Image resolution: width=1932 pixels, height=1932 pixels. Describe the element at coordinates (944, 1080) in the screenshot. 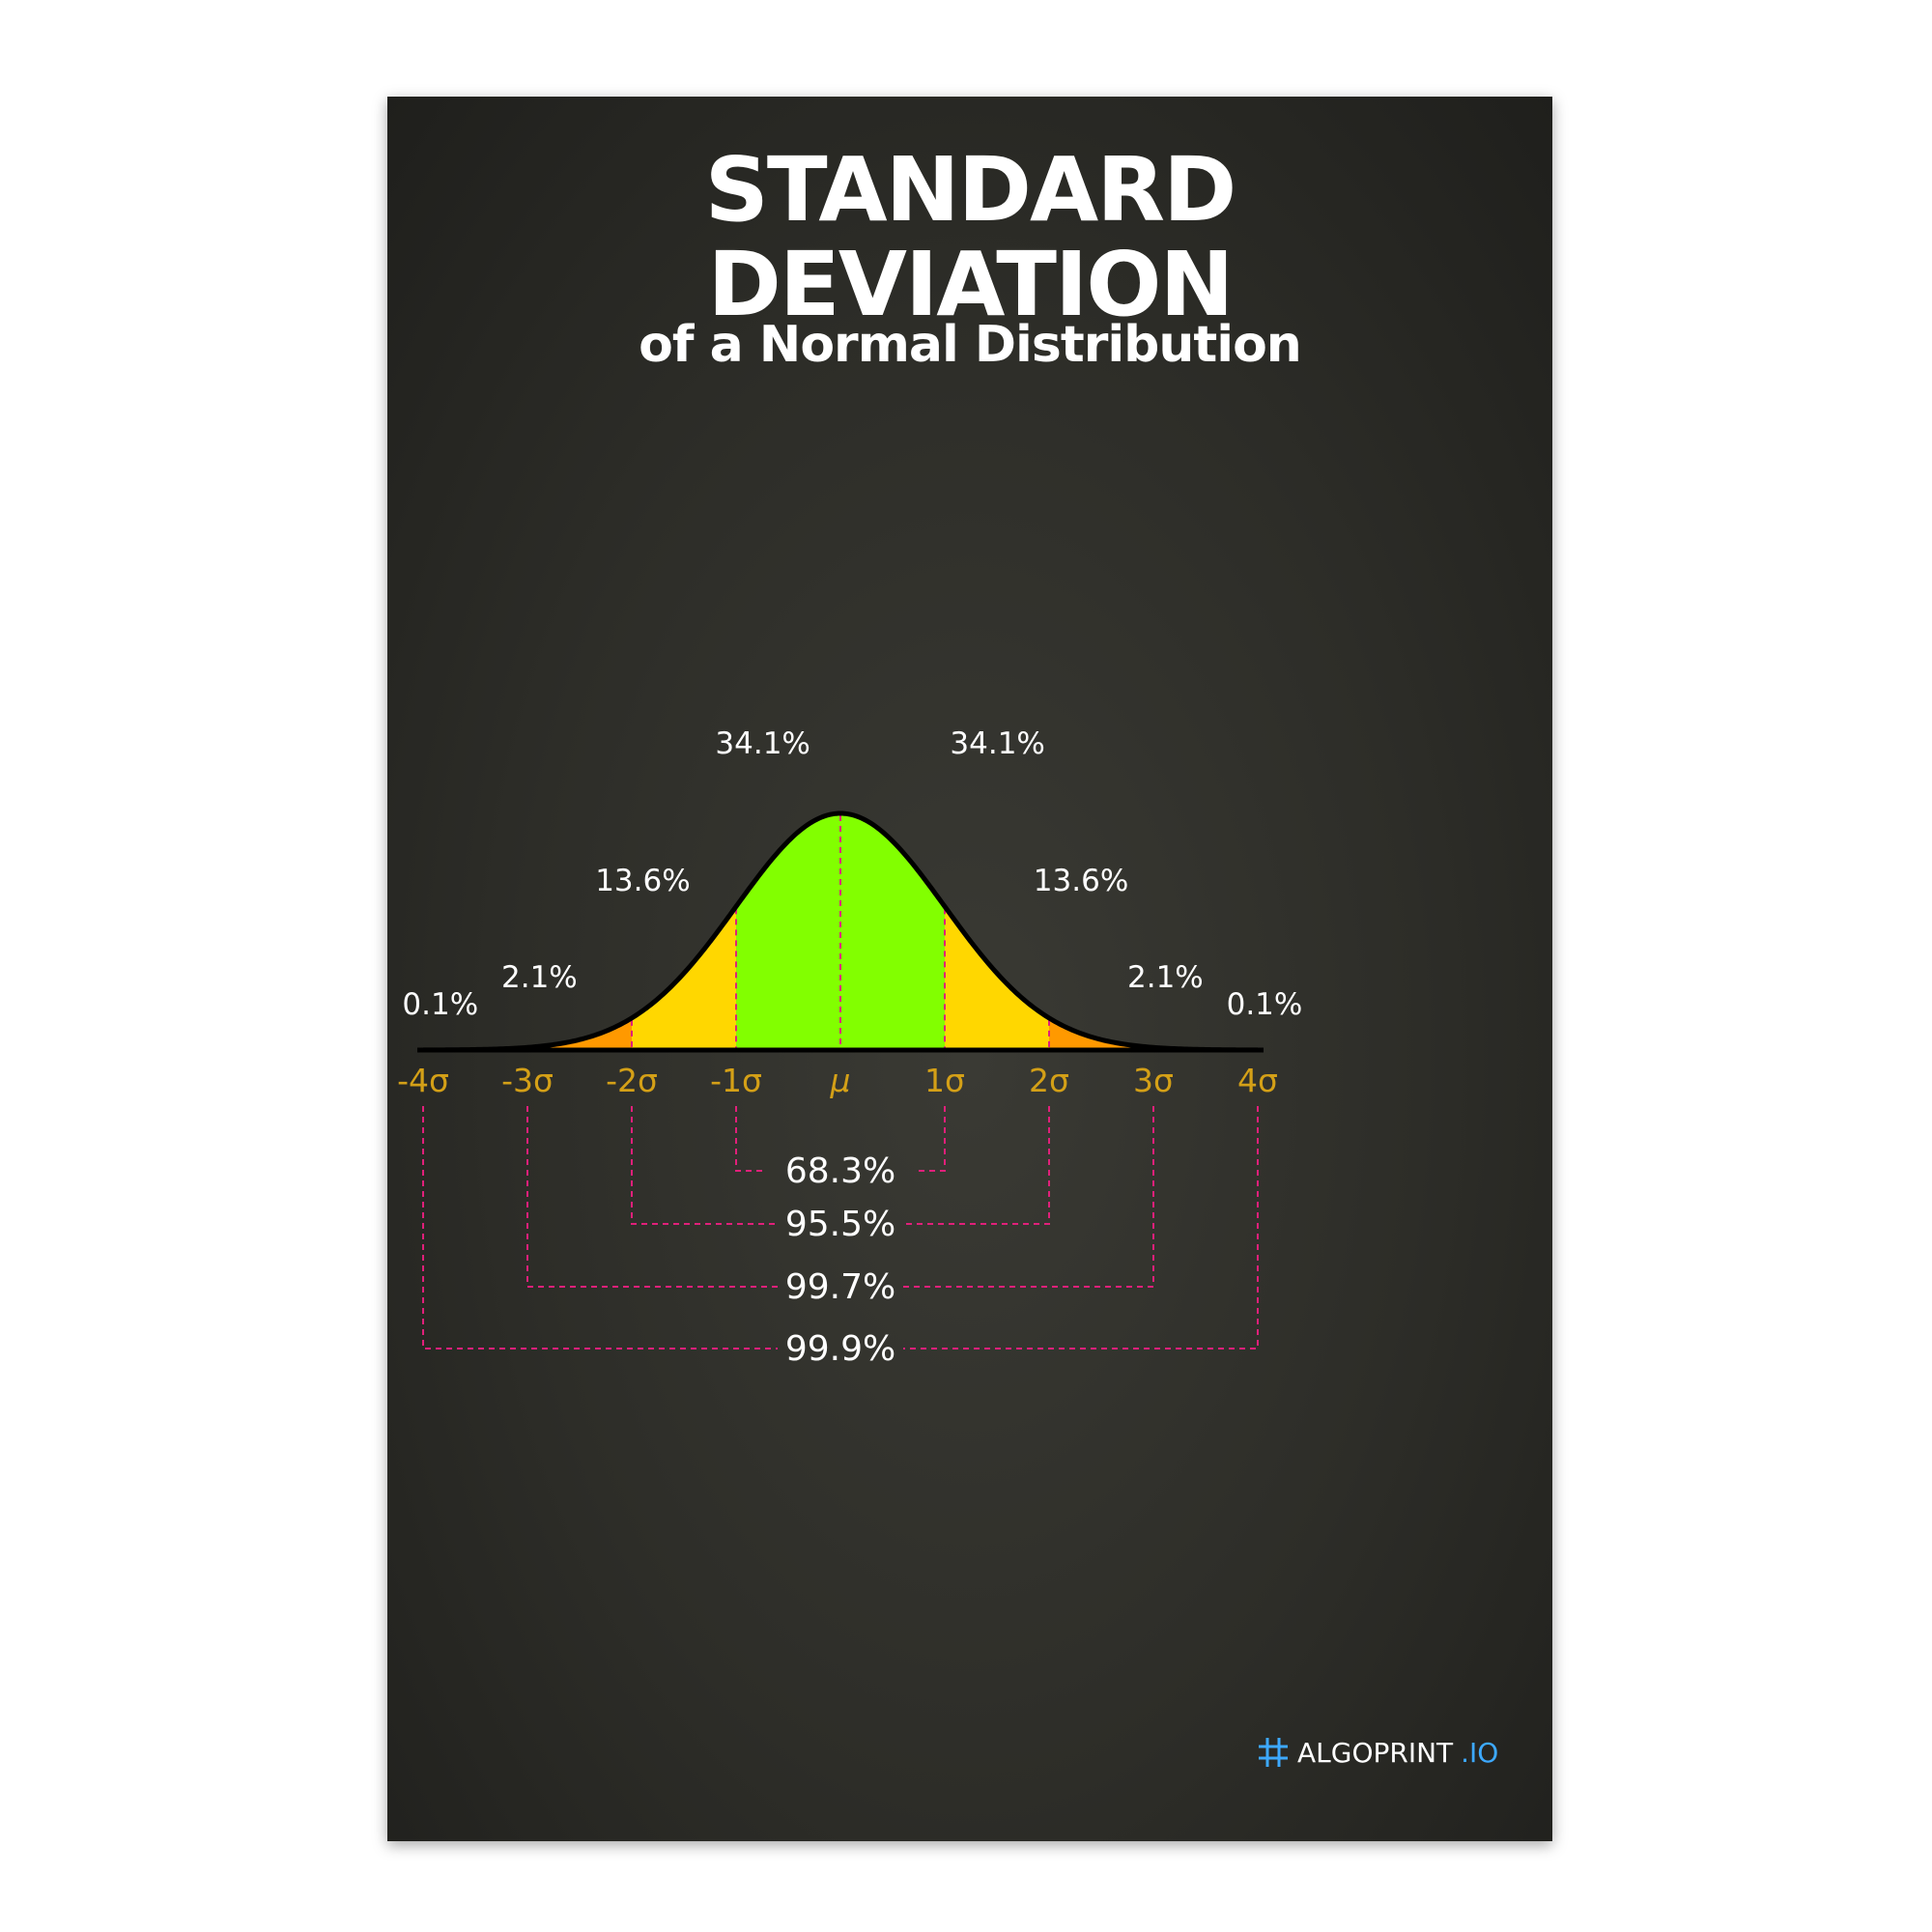

I see `x-tick-label-5: 1σ` at that location.